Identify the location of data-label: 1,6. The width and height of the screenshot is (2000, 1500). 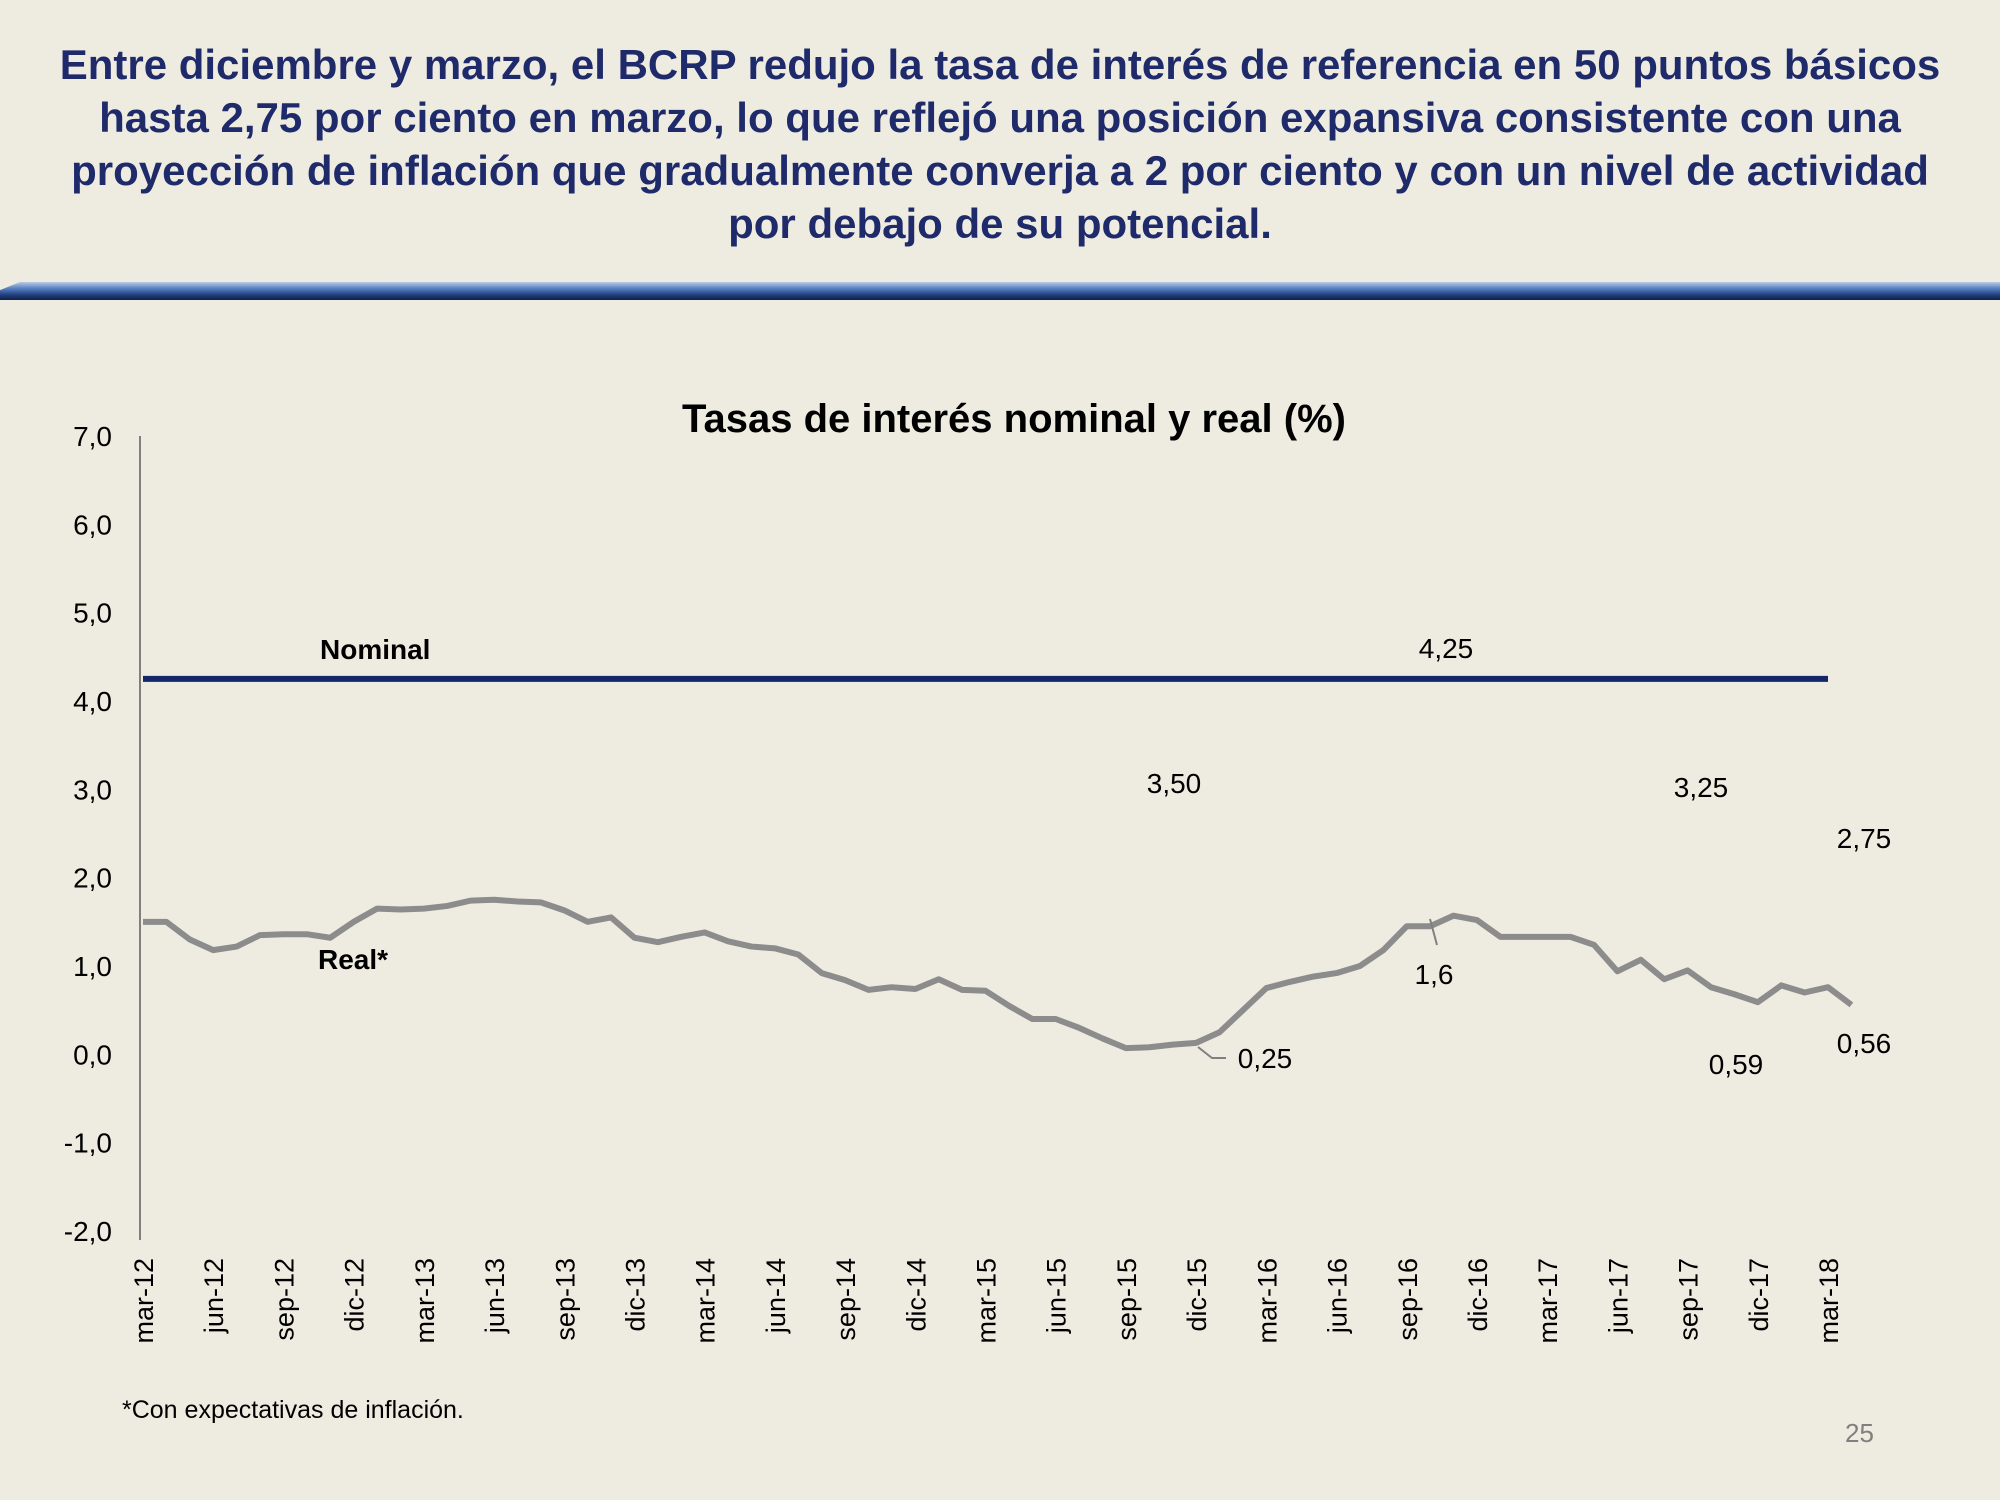
(1434, 974).